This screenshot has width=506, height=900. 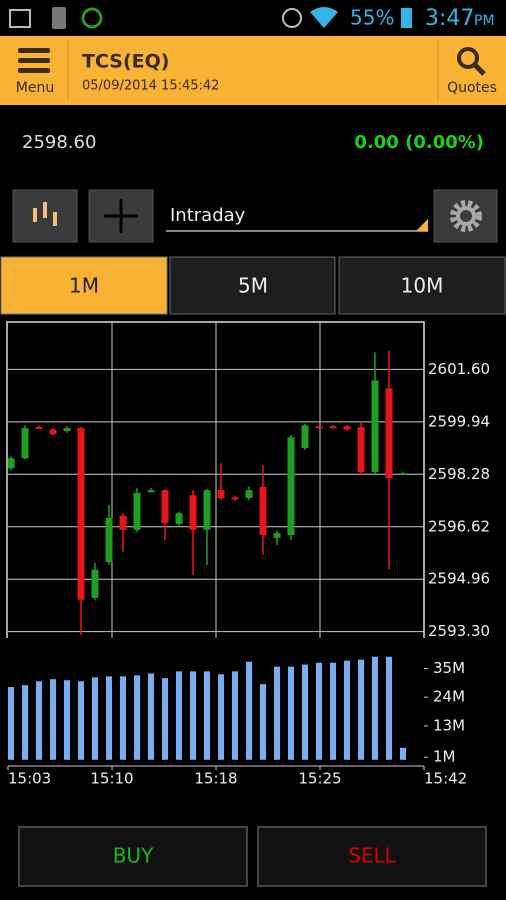 I want to click on datetime: 05/09/2014 15:45:42, so click(x=150, y=86).